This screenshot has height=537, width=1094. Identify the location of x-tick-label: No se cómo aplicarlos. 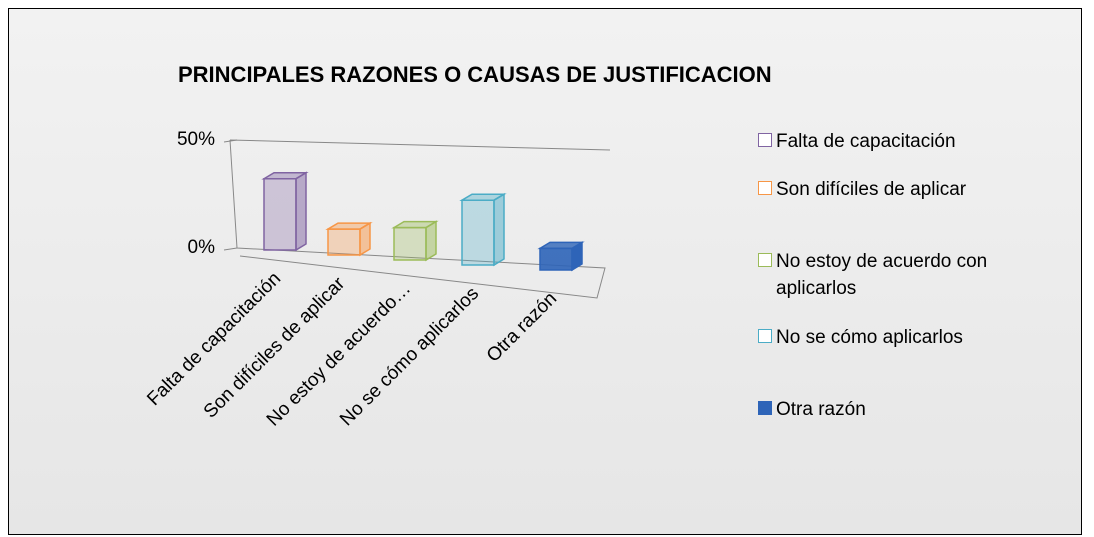
(409, 356).